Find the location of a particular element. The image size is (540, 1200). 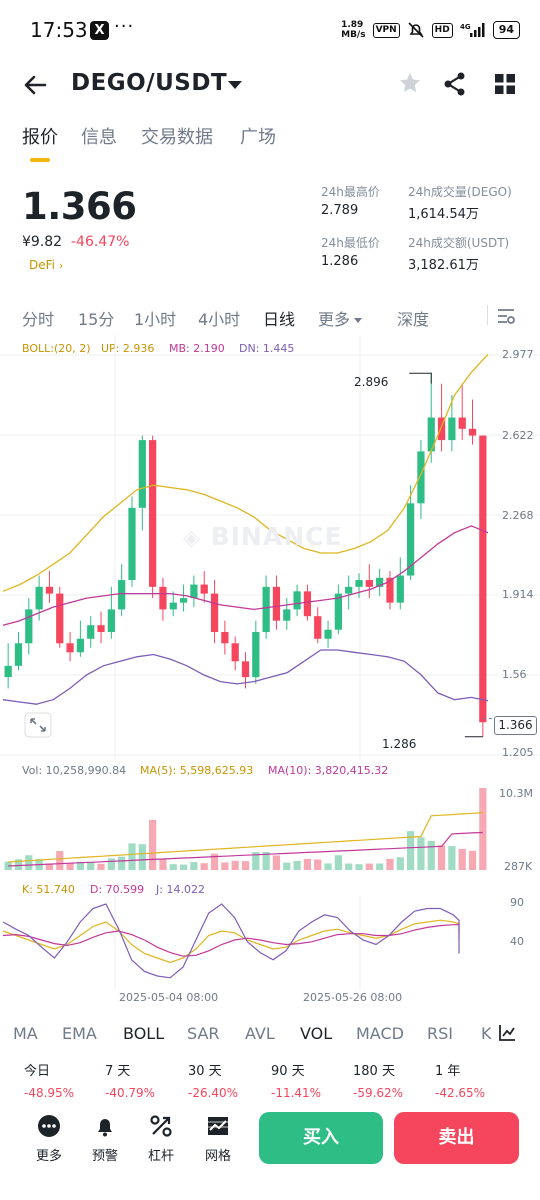

action-alert: 预警 is located at coordinates (105, 1139).